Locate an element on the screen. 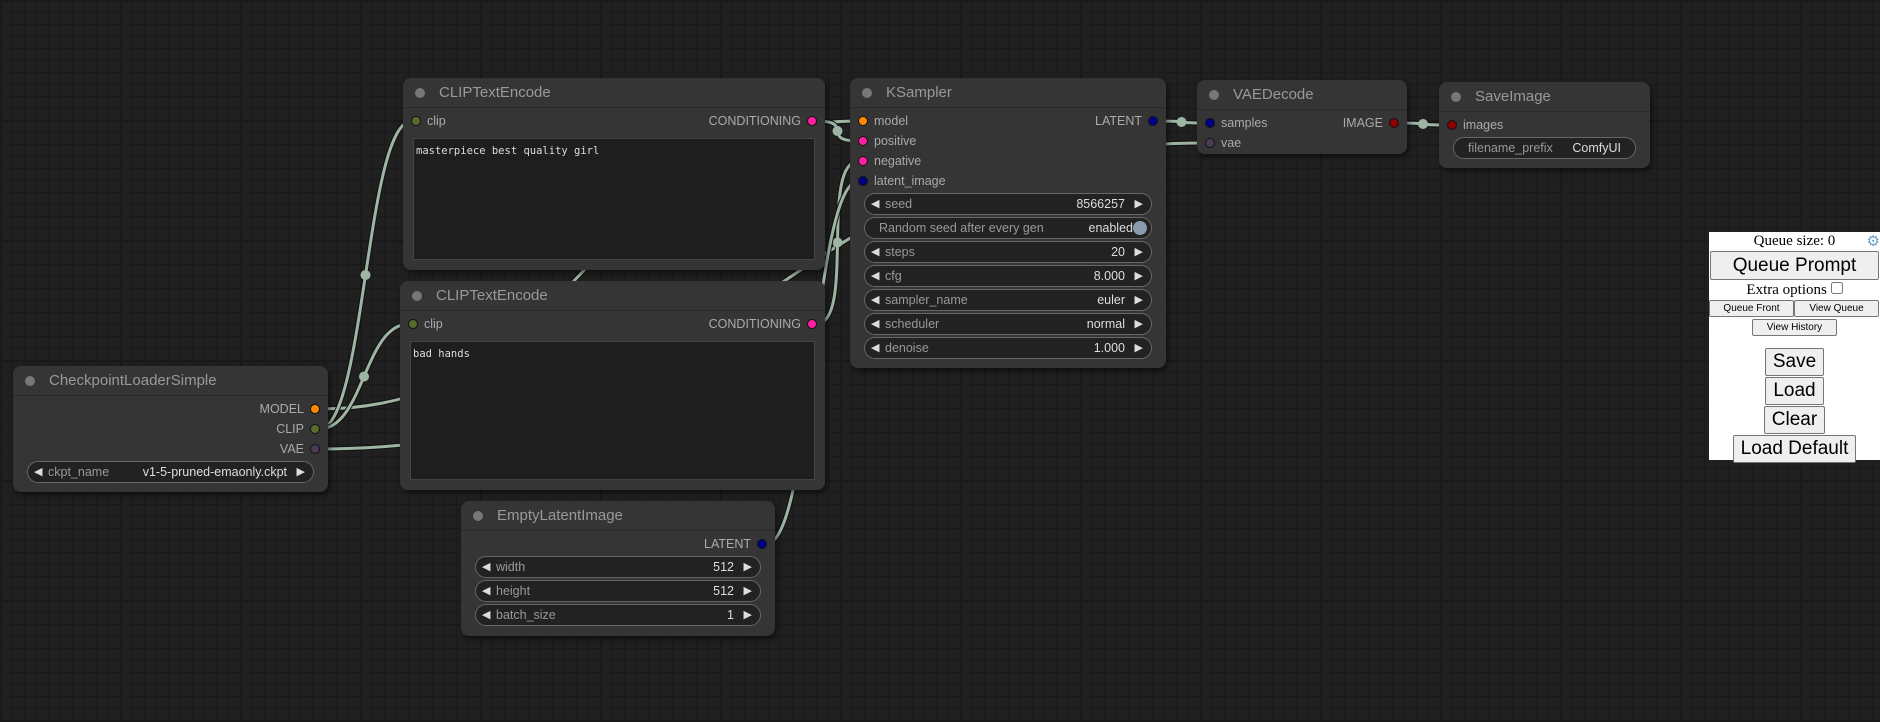  node-title: SaveImage is located at coordinates (1544, 97).